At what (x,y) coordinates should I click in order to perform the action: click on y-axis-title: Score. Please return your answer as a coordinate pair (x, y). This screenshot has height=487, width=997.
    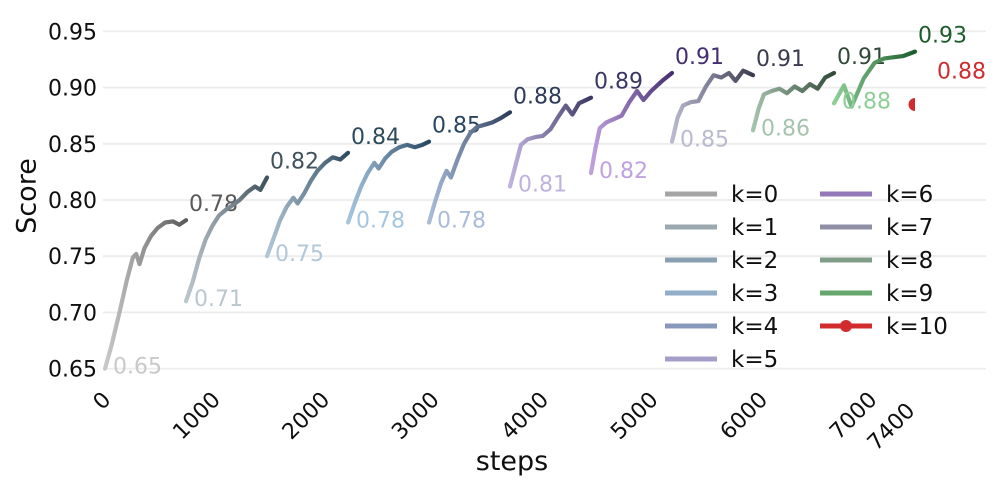
    Looking at the image, I should click on (27, 196).